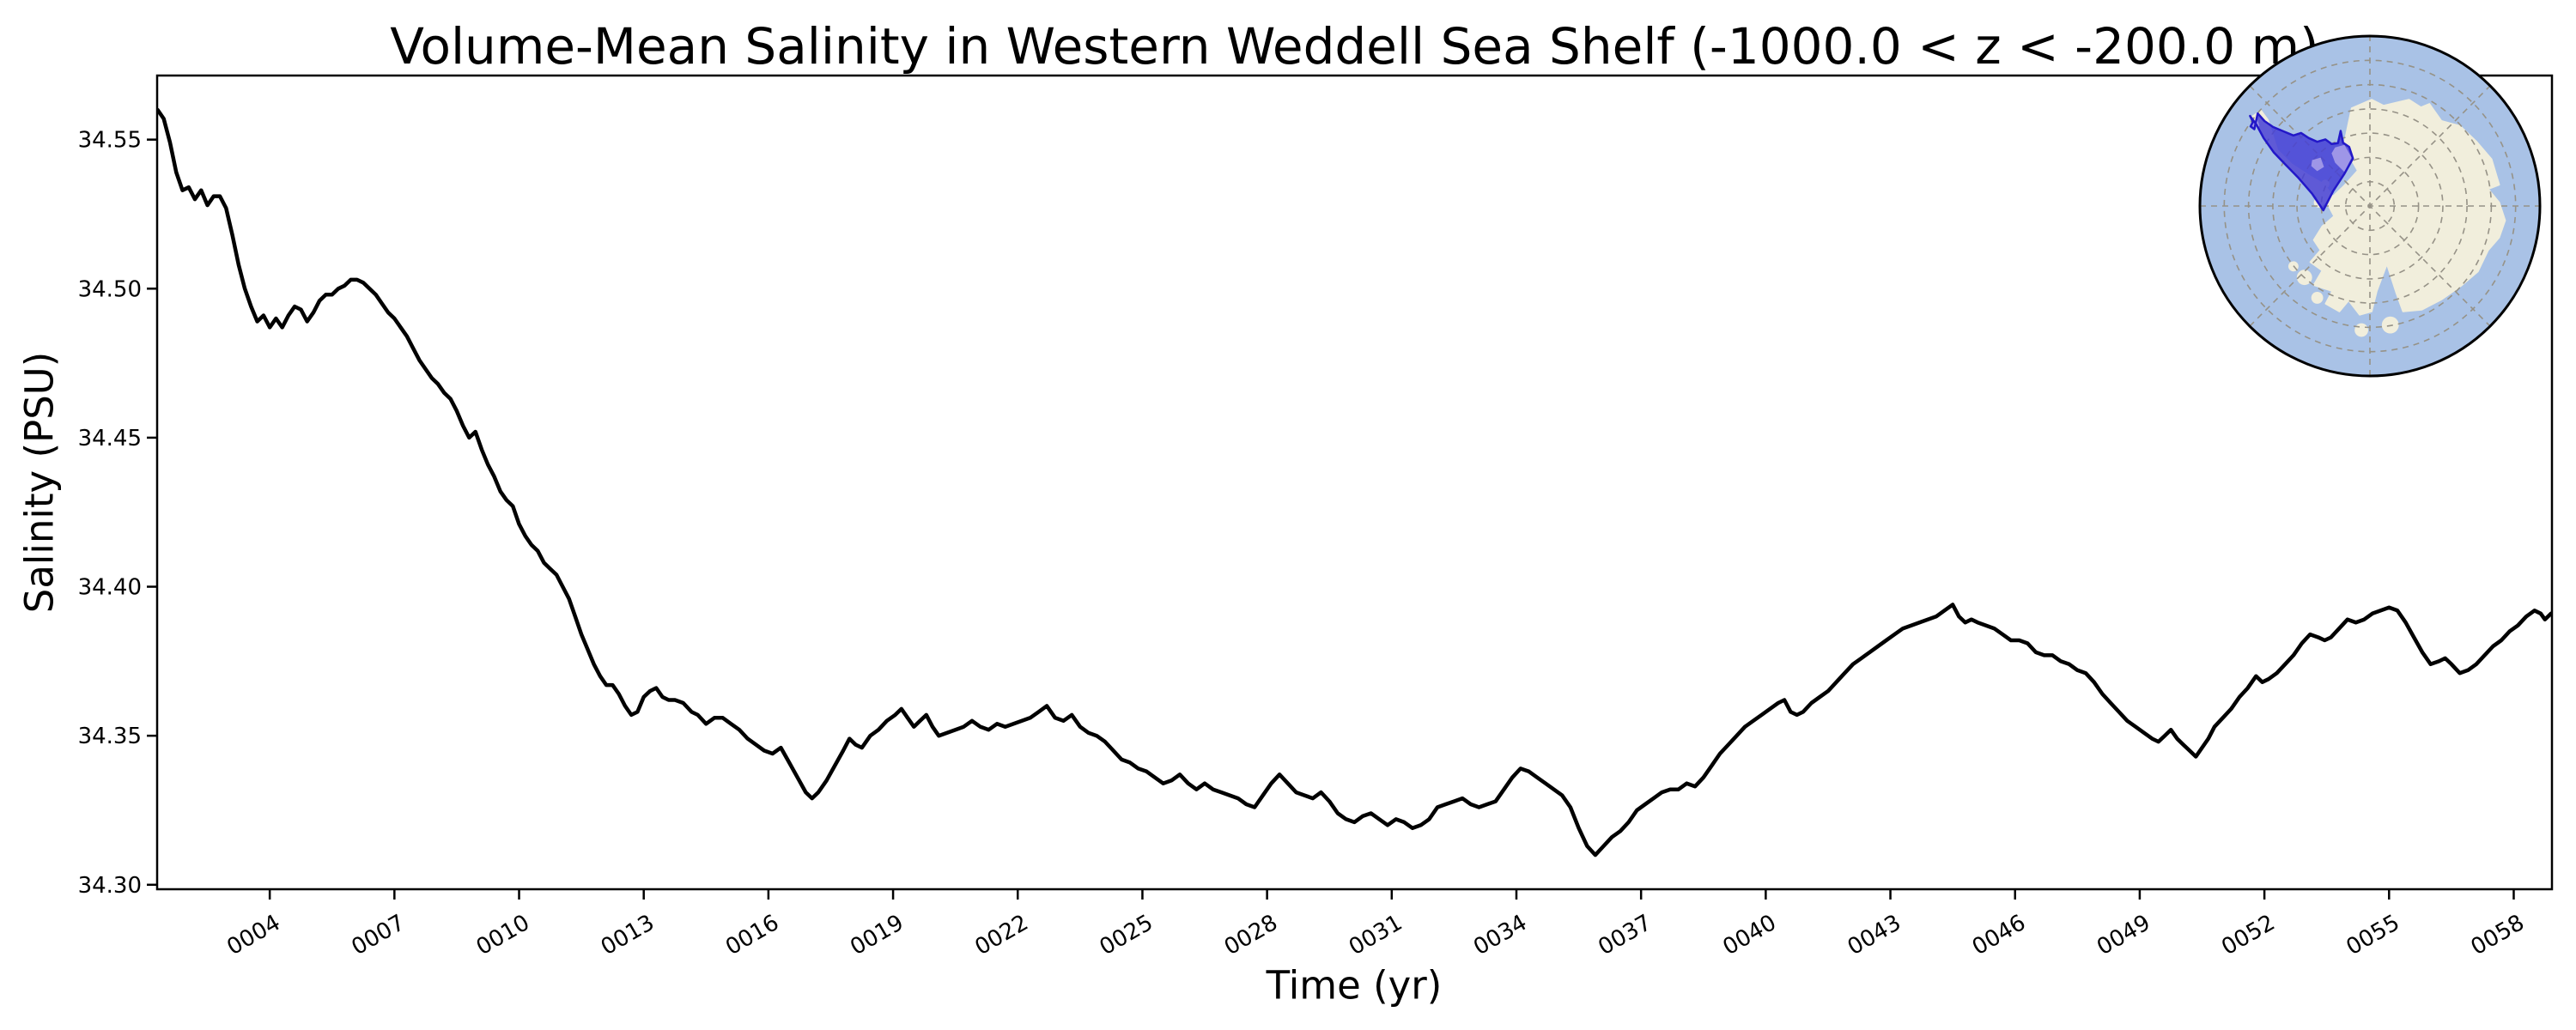 The width and height of the screenshot is (2576, 1030). What do you see at coordinates (110, 289) in the screenshot?
I see `y-tick-label: 34.50` at bounding box center [110, 289].